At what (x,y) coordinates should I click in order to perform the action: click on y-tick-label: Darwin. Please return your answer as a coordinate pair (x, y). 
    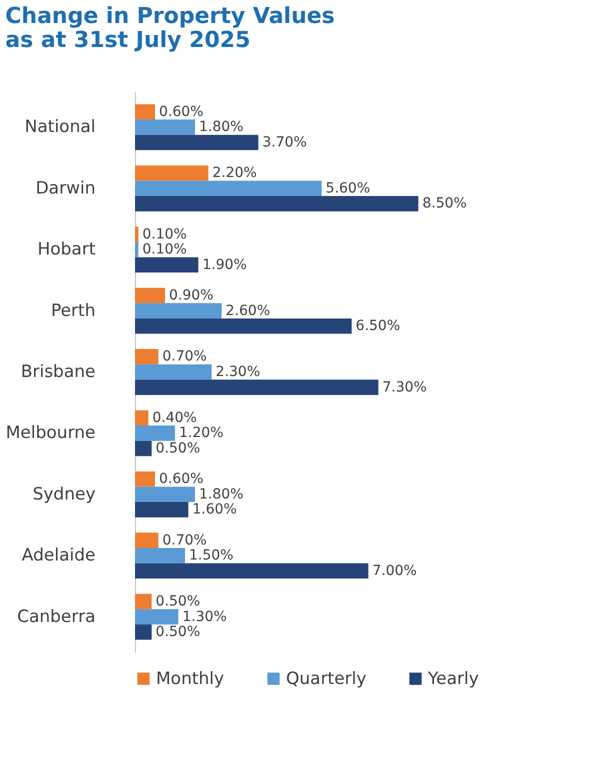
    Looking at the image, I should click on (66, 188).